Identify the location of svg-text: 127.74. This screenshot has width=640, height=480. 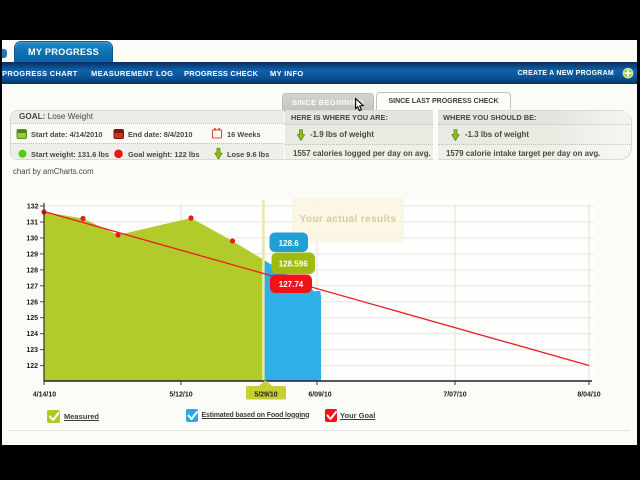
(291, 284).